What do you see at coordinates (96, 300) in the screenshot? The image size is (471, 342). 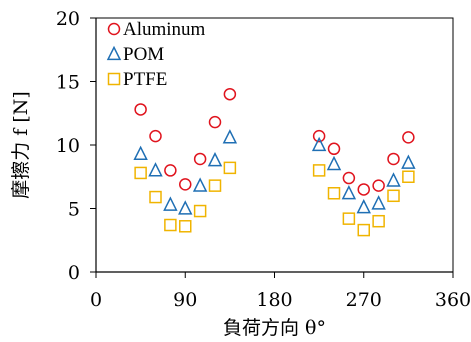 I see `x-tick-label: 0` at bounding box center [96, 300].